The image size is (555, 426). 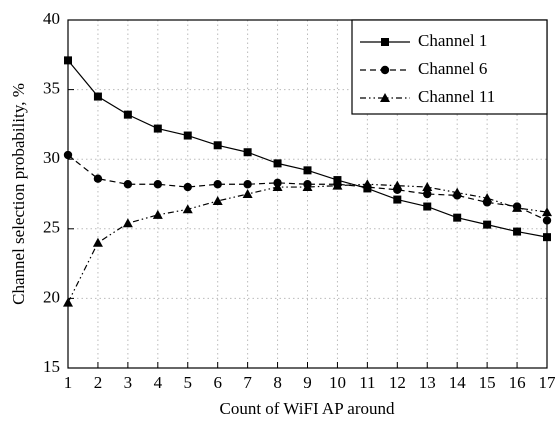 What do you see at coordinates (247, 382) in the screenshot?
I see `x-tick-label: 7` at bounding box center [247, 382].